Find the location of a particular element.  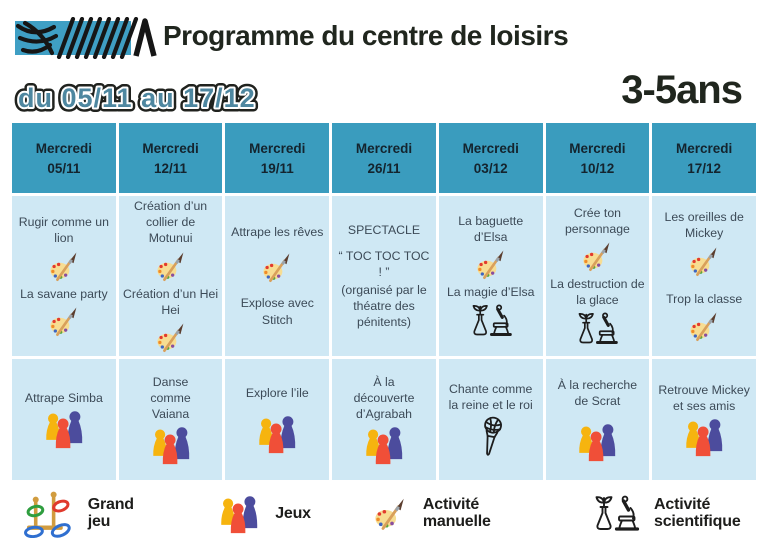

activity-cell-1712-am: Les oreilles de Mickey Trop la classe is located at coordinates (704, 276).